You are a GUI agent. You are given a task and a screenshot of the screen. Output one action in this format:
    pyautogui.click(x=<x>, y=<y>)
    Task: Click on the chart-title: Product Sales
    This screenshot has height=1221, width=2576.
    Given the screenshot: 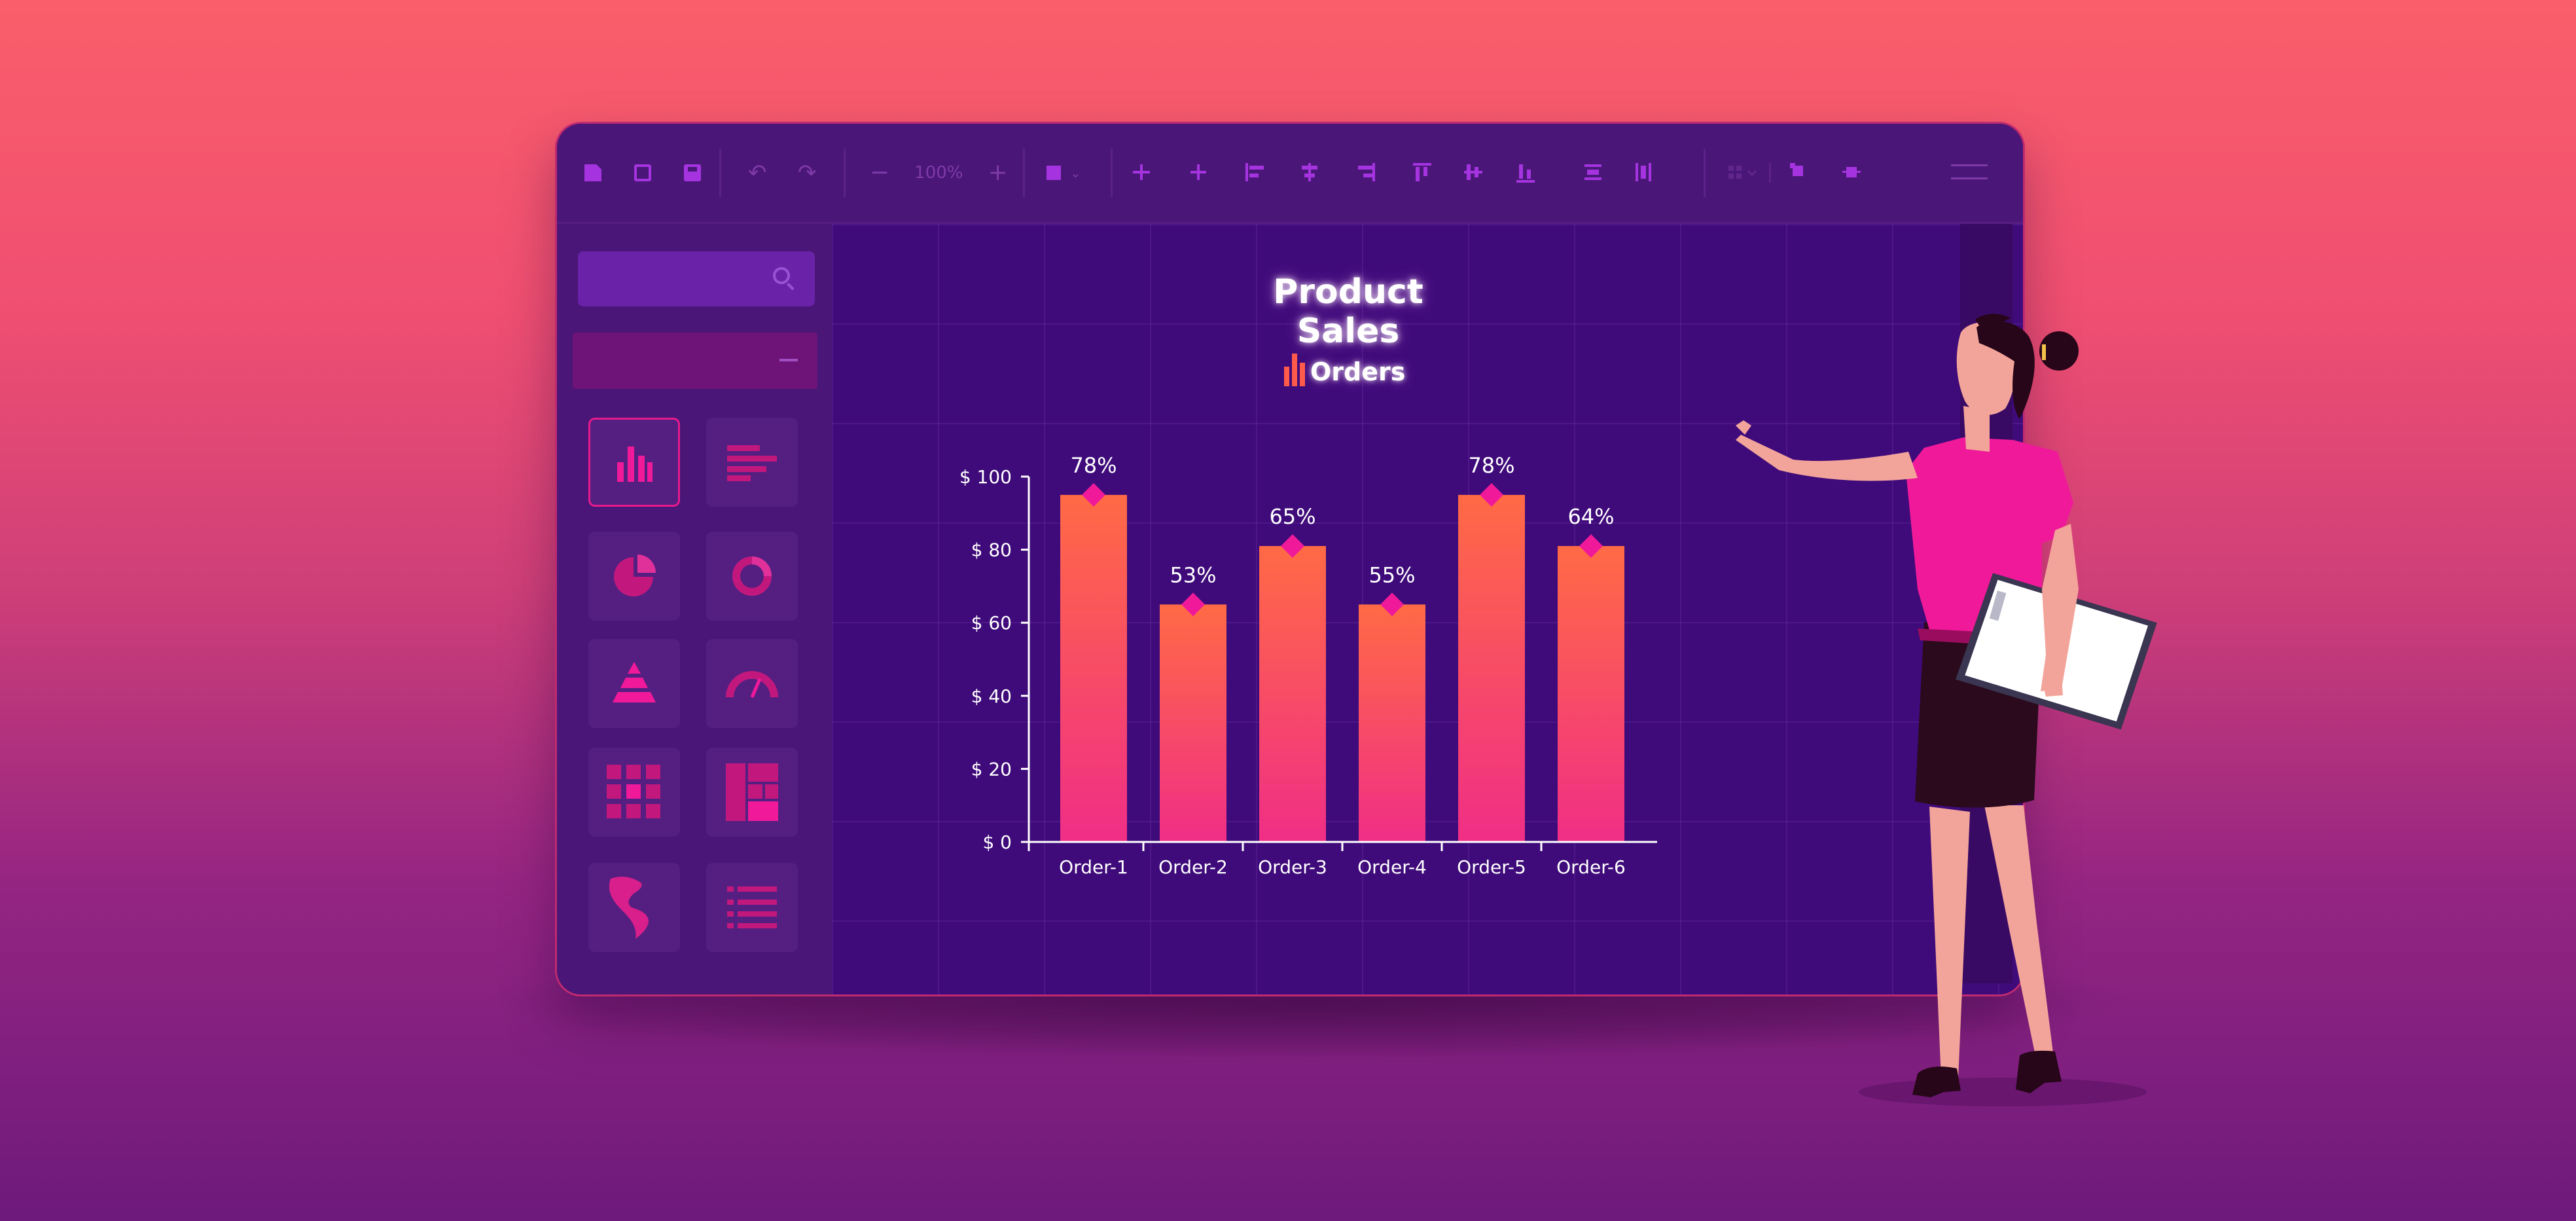 What is the action you would take?
    pyautogui.click(x=1348, y=311)
    